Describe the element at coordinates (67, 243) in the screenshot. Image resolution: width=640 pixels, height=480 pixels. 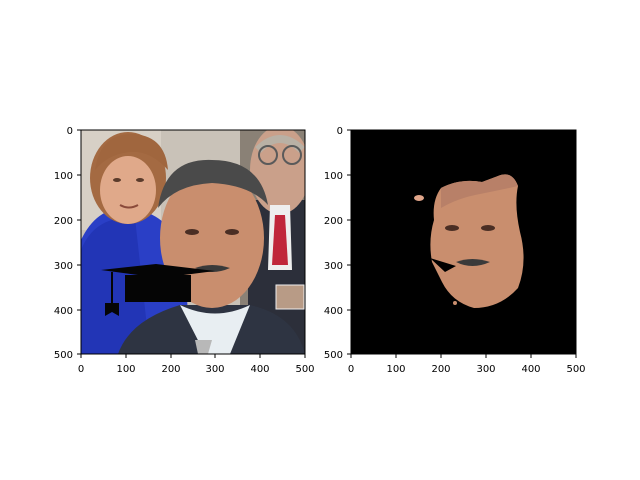
I see `left-y-axis: 0 100 200 300 400 500` at that location.